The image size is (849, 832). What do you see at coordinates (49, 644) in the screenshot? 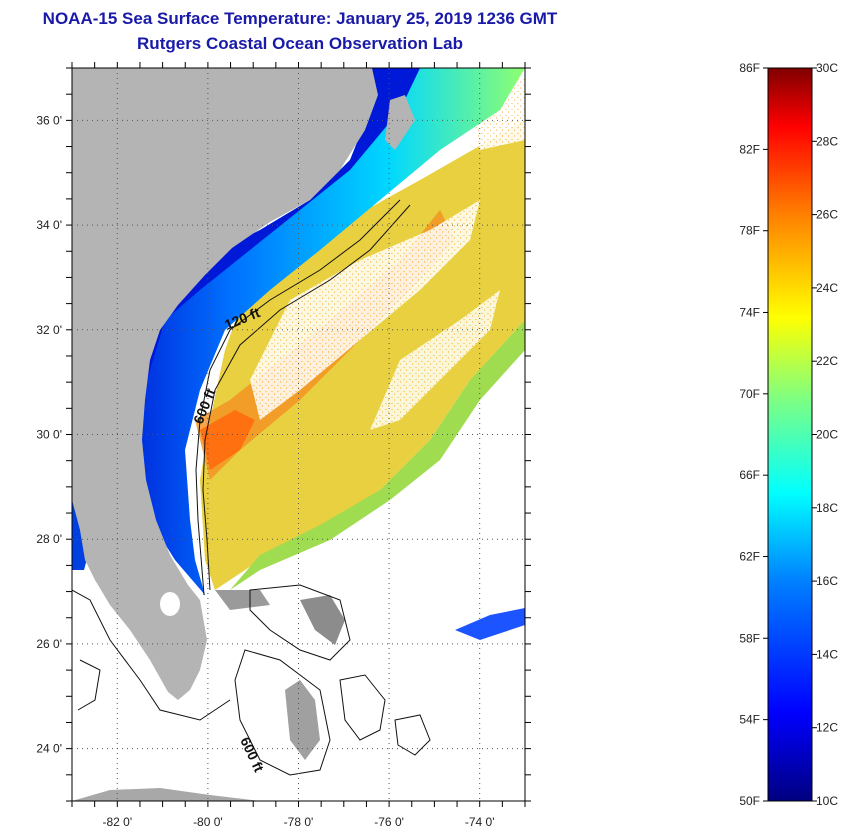
I see `lat-tick-label: 26 0'` at bounding box center [49, 644].